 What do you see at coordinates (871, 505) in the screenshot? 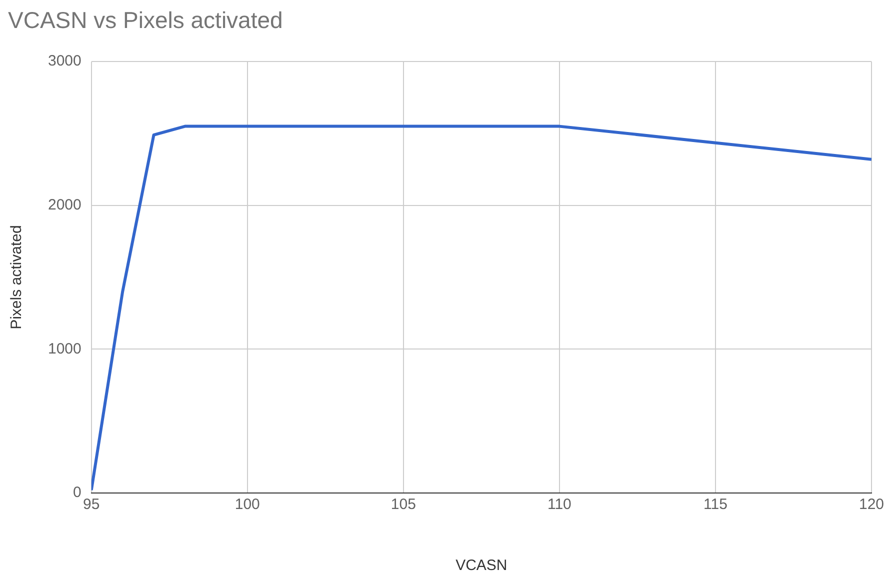
I see `x-tick-label: 120` at bounding box center [871, 505].